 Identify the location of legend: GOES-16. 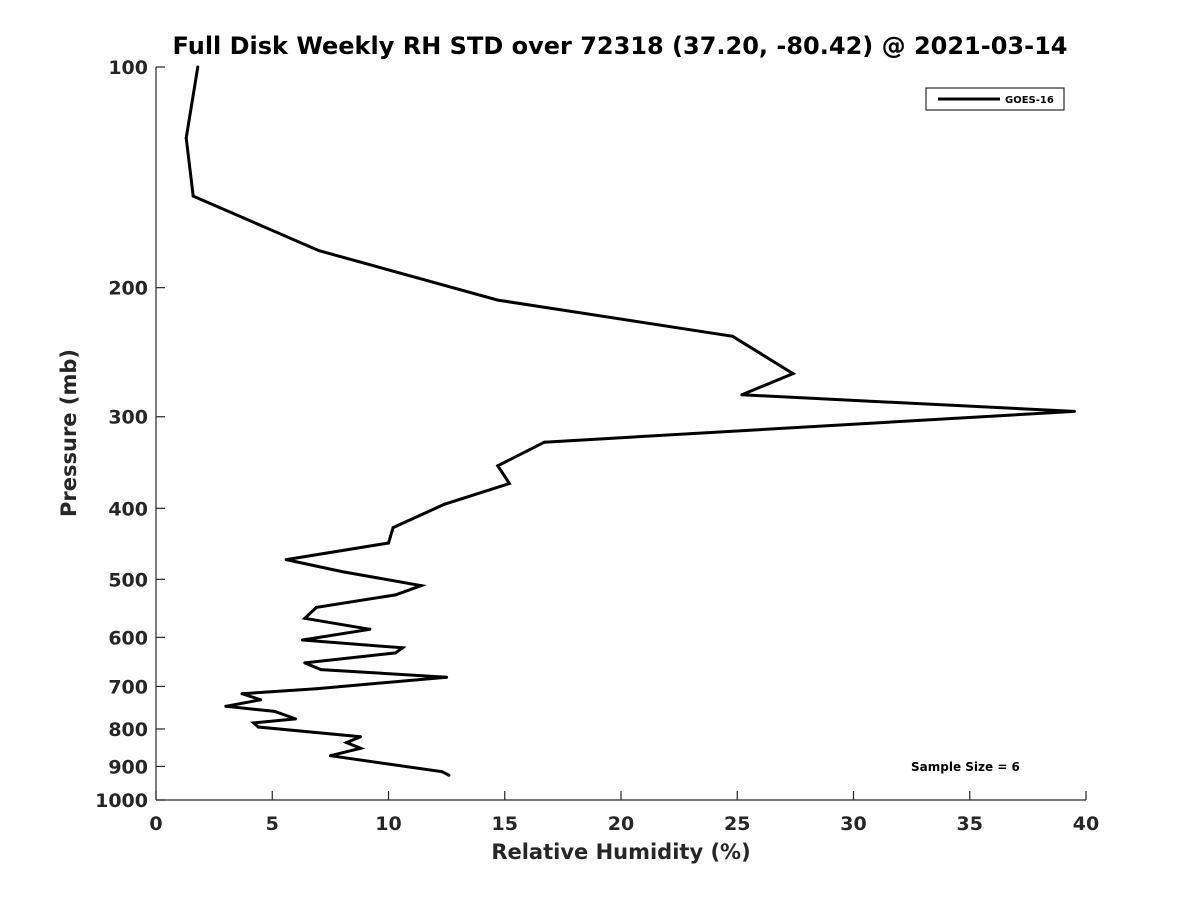
(995, 99).